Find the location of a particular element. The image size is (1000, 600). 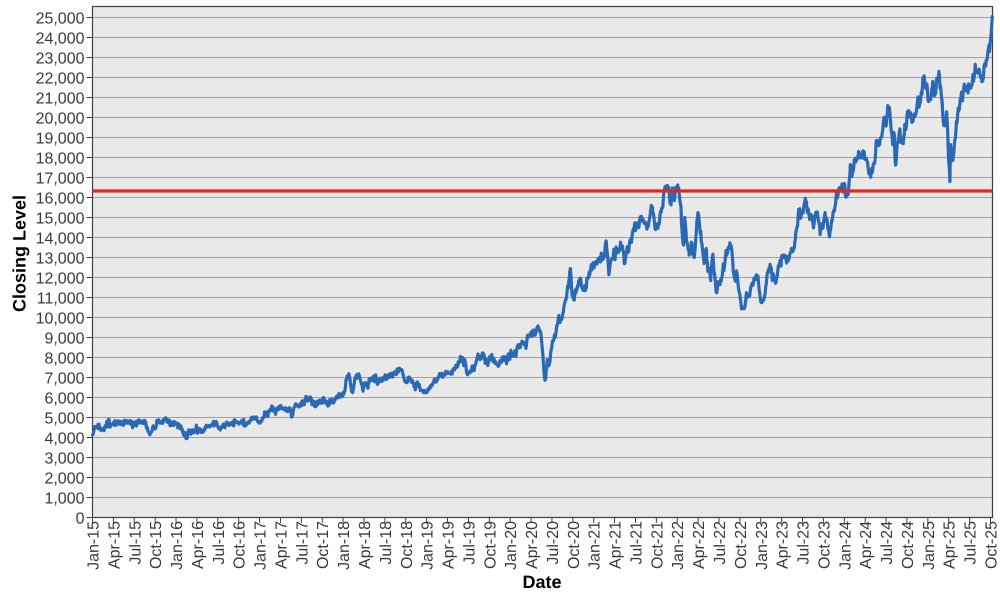

svg-text: 16,000 is located at coordinates (60, 199).